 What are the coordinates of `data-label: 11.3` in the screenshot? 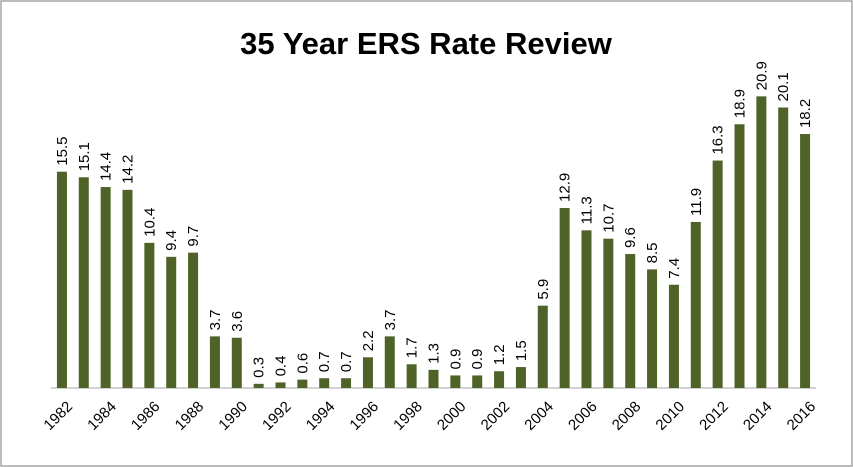 It's located at (587, 210).